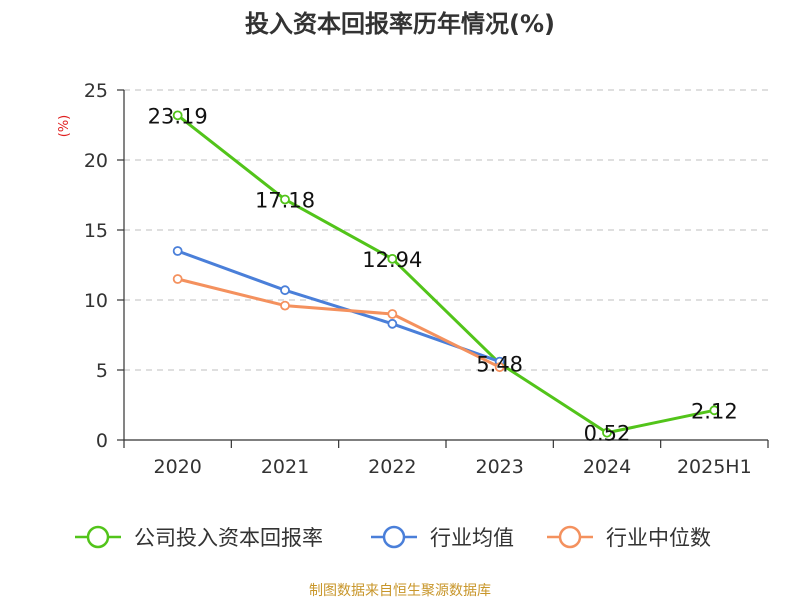 The image size is (800, 600). I want to click on x-tick-label: 2025H1, so click(714, 467).